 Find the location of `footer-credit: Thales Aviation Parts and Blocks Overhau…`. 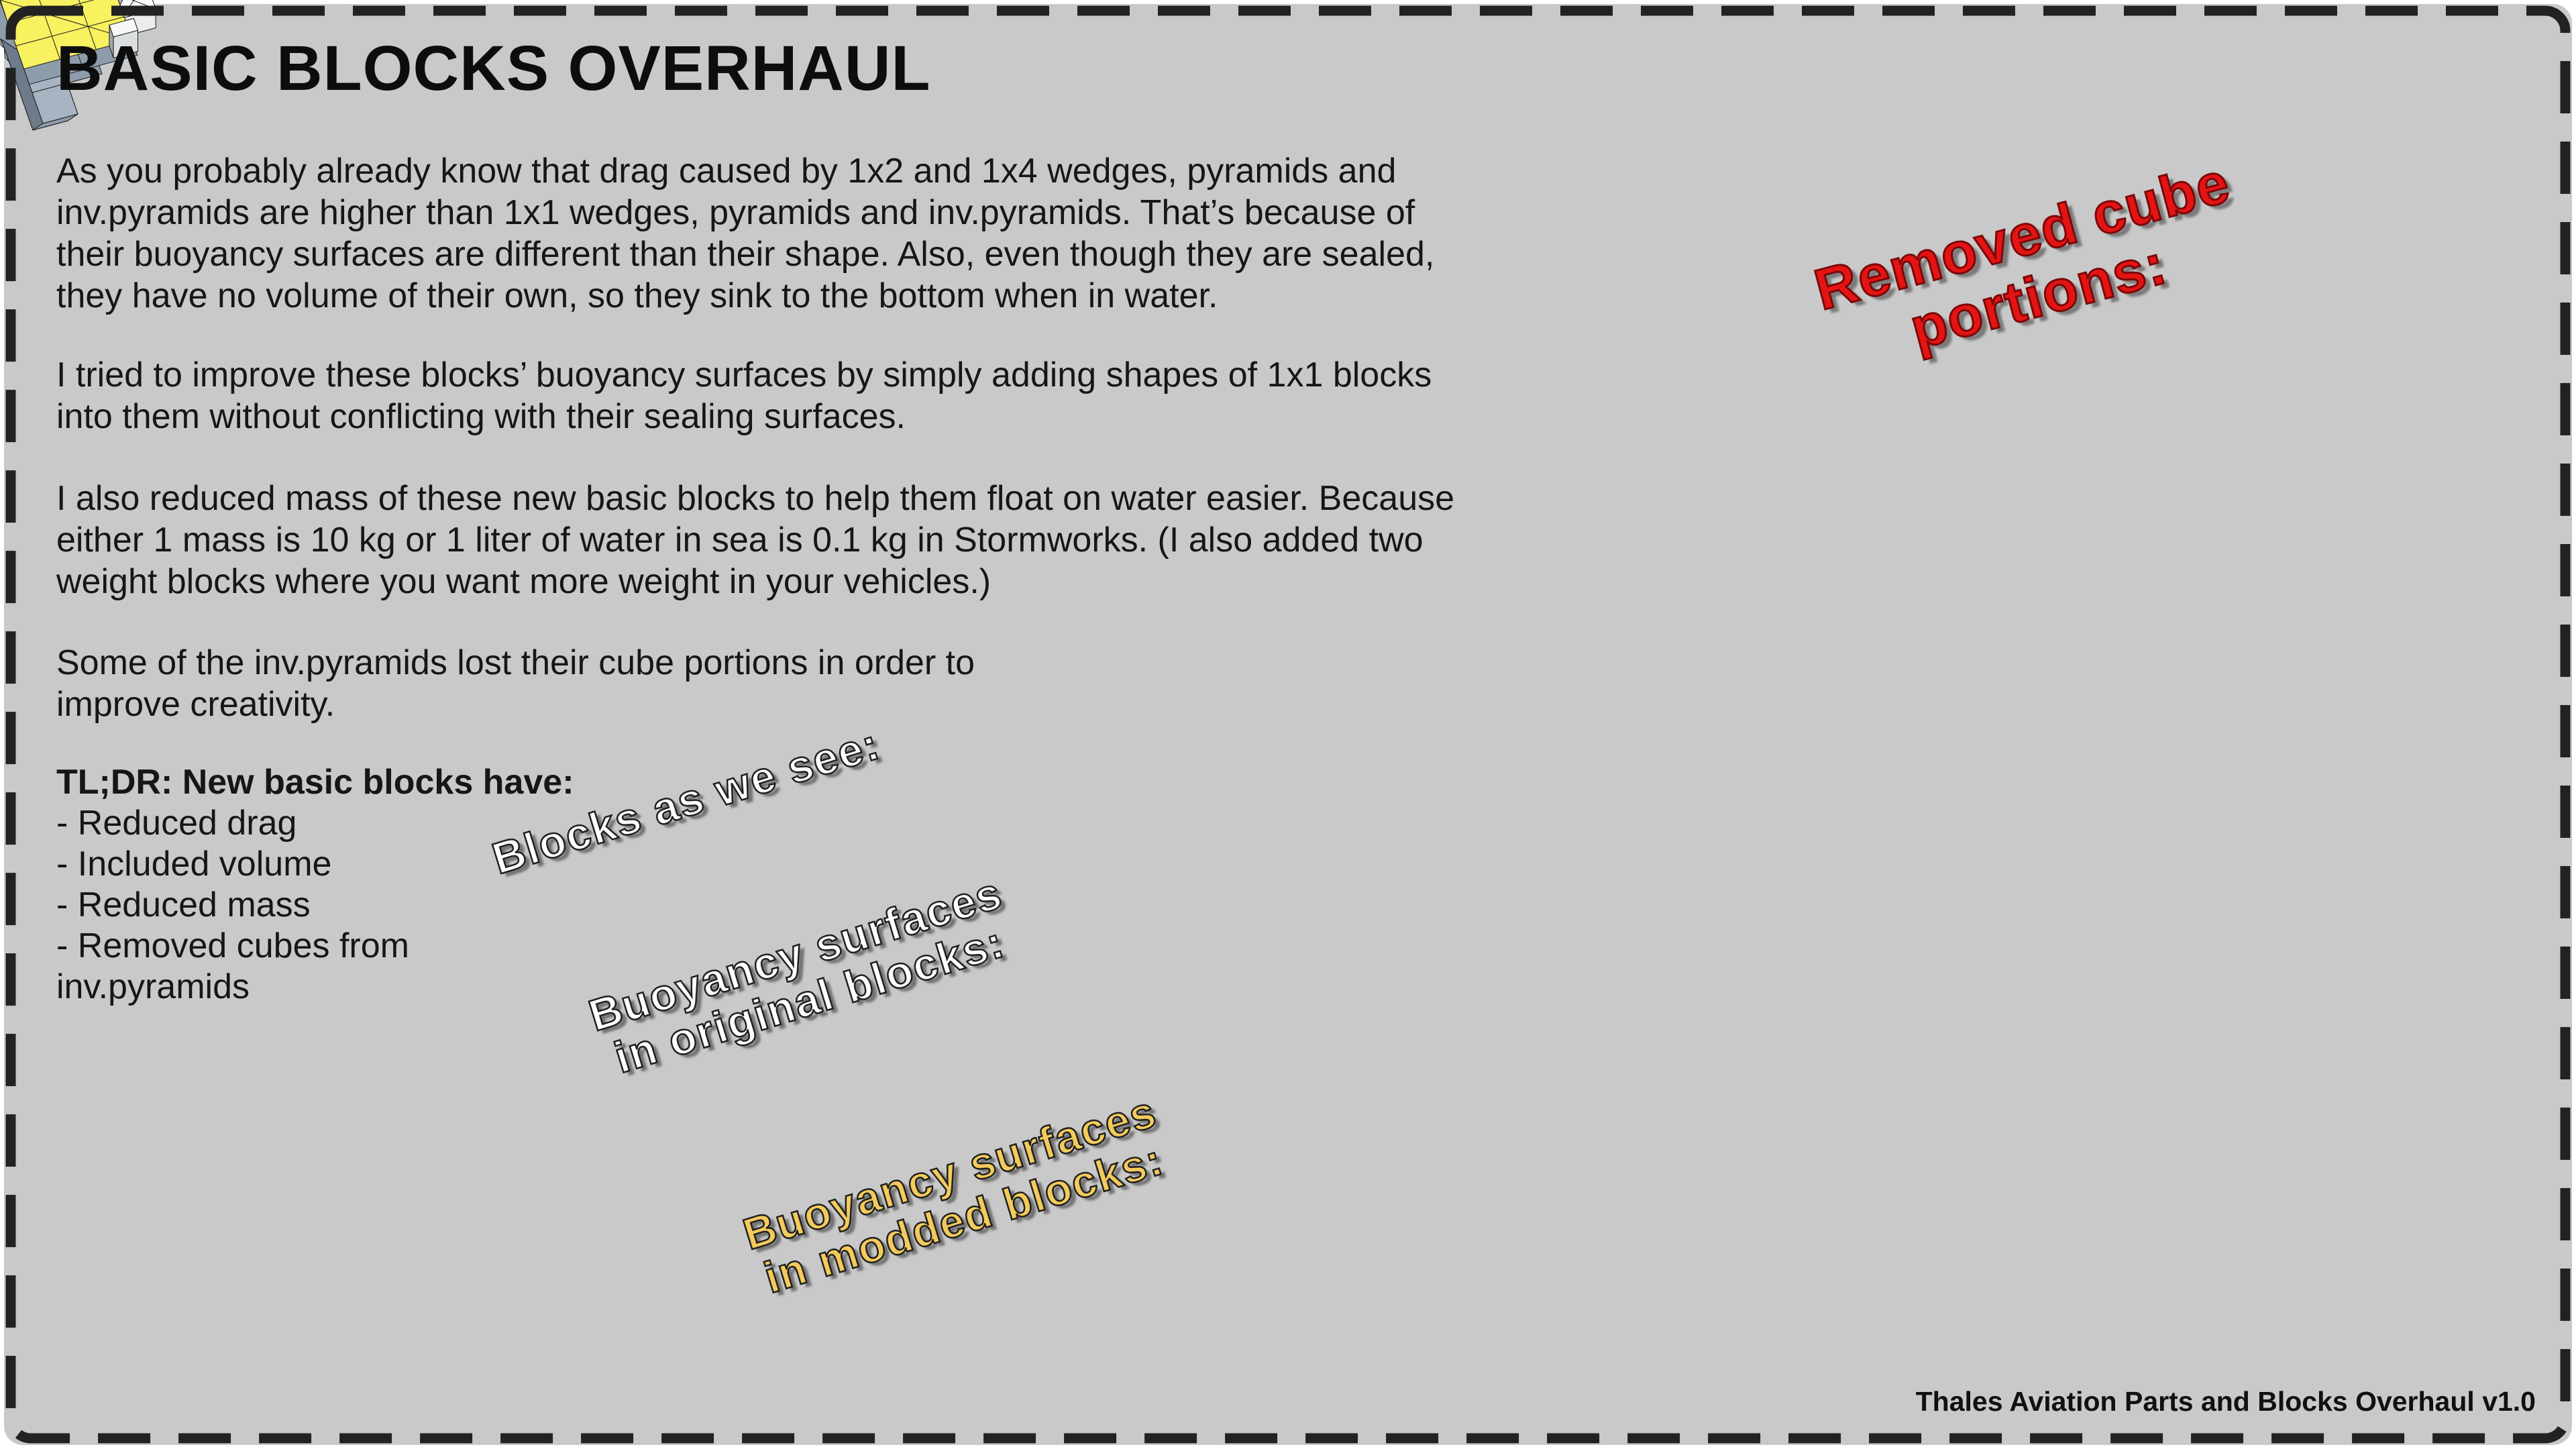

footer-credit: Thales Aviation Parts and Blocks Overhau… is located at coordinates (2225, 1401).